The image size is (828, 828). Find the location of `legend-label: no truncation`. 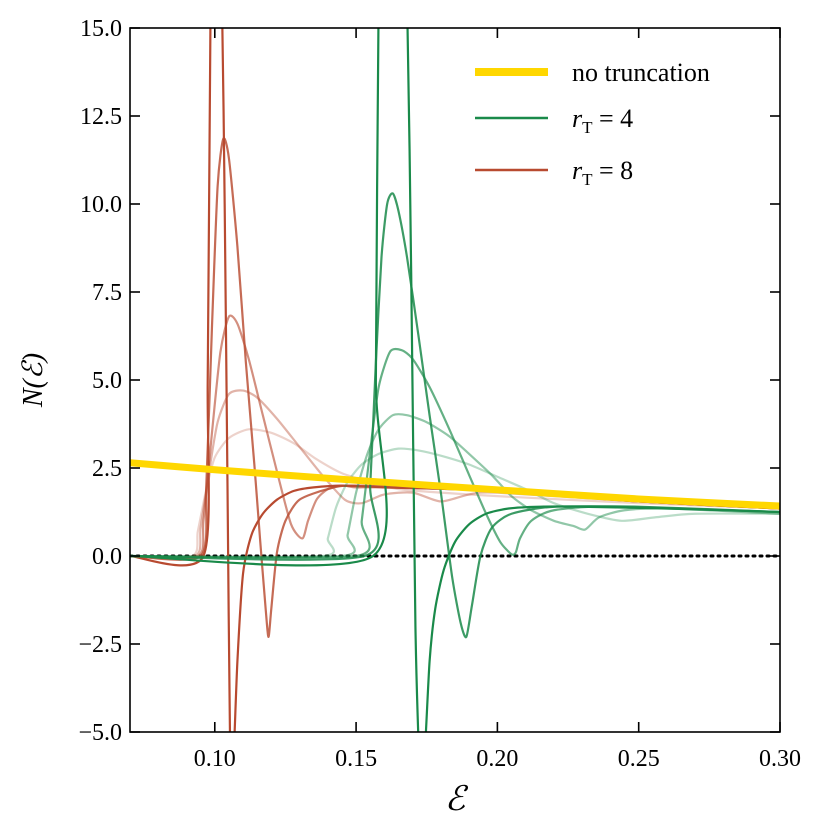

legend-label: no truncation is located at coordinates (641, 72).